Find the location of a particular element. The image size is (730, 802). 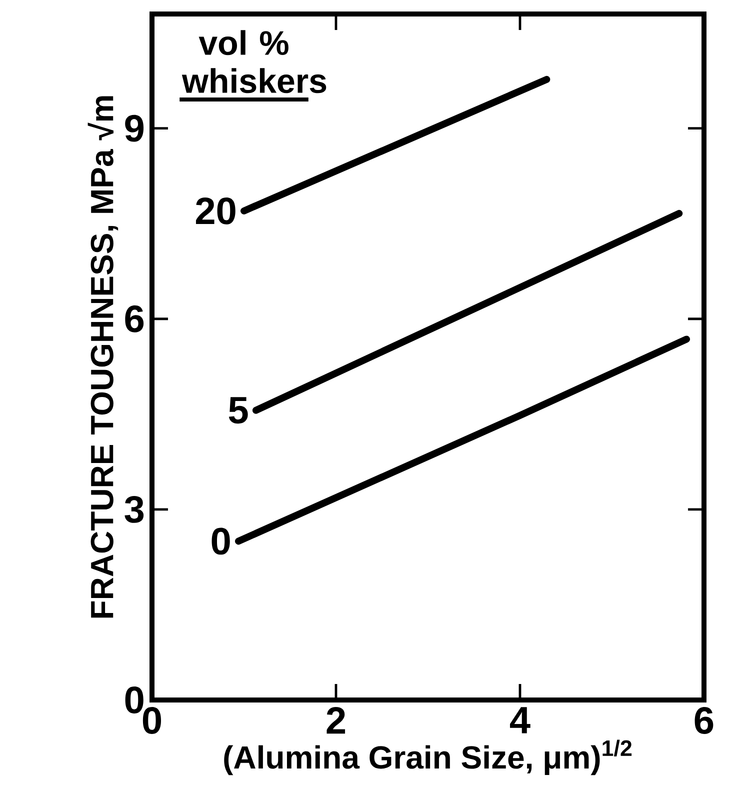

y-axis-title: FRACTURE TOUGHNESS, MPa √m is located at coordinates (103, 357).